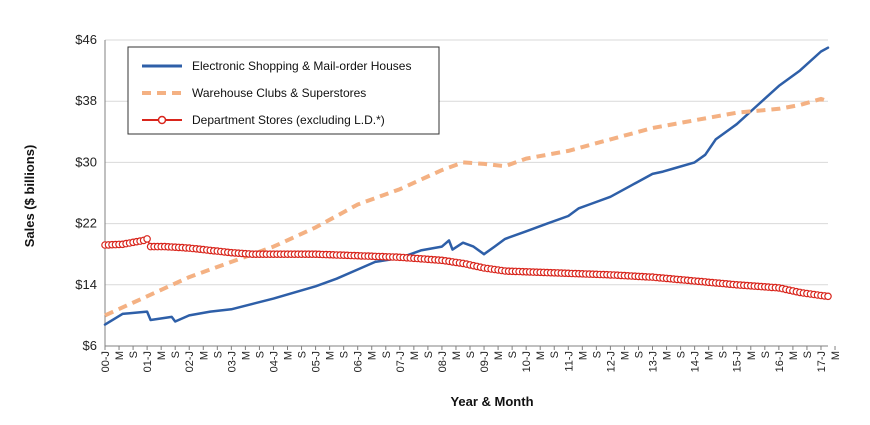  Describe the element at coordinates (86, 284) in the screenshot. I see `y-tick-label: $14` at that location.